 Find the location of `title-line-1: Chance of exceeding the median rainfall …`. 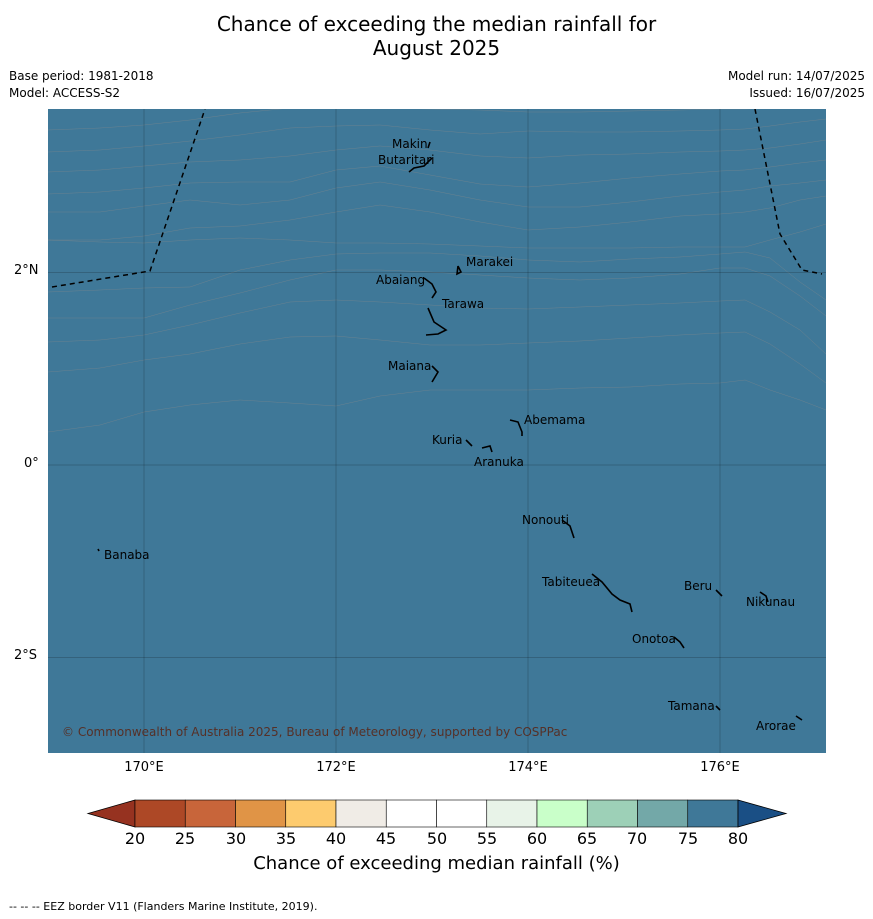

title-line-1: Chance of exceeding the median rainfall … is located at coordinates (436, 24).